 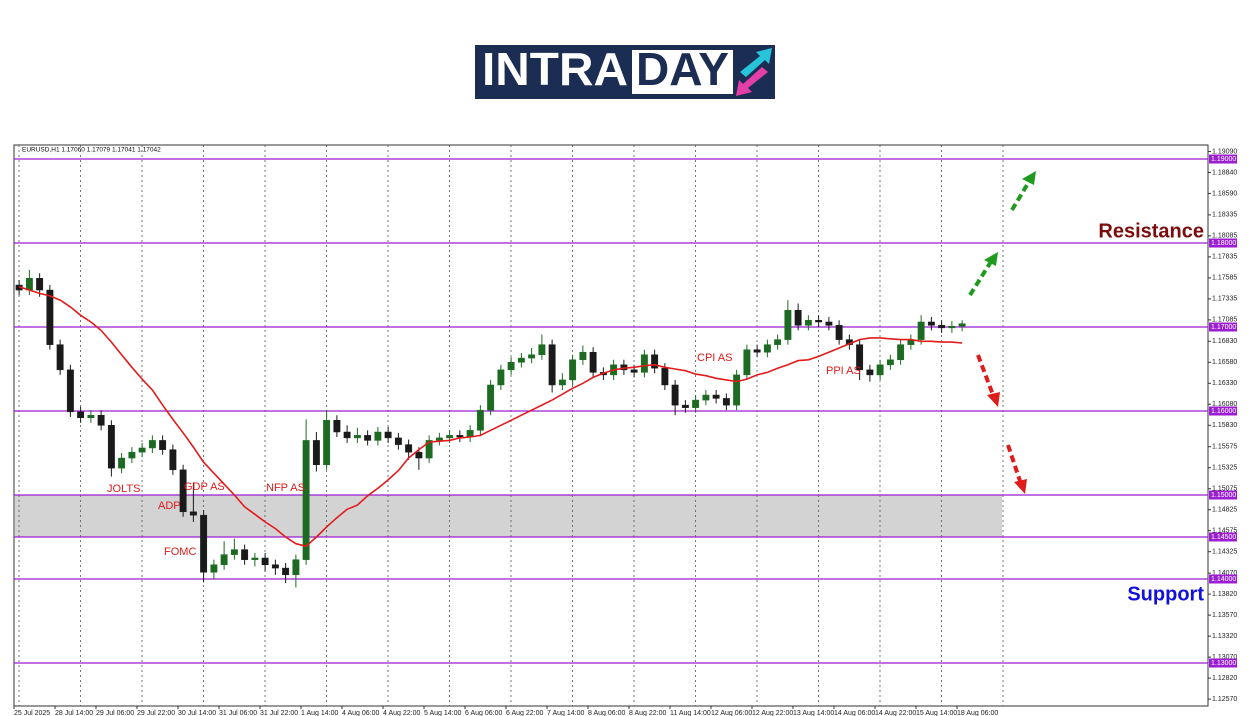 I want to click on x-tick-label: 8 Aug 22:00, so click(x=647, y=713).